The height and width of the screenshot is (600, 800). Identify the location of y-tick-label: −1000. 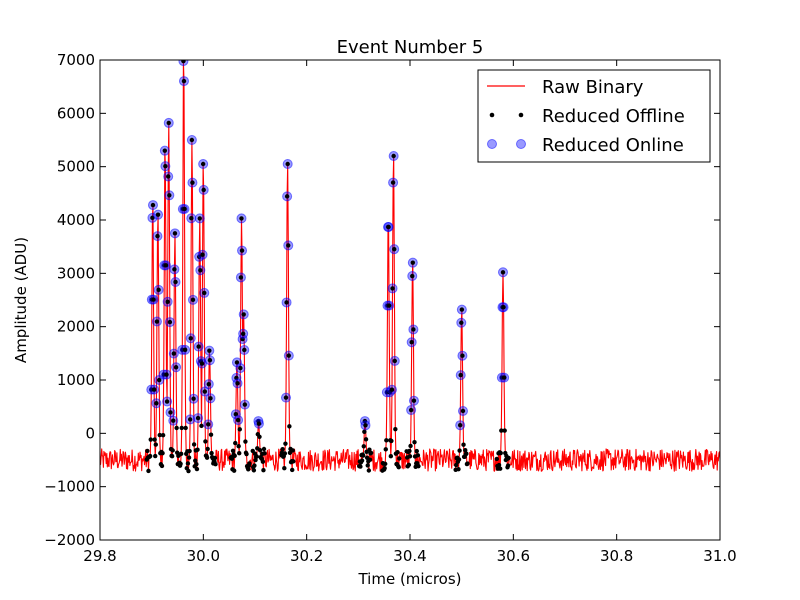
(69, 487).